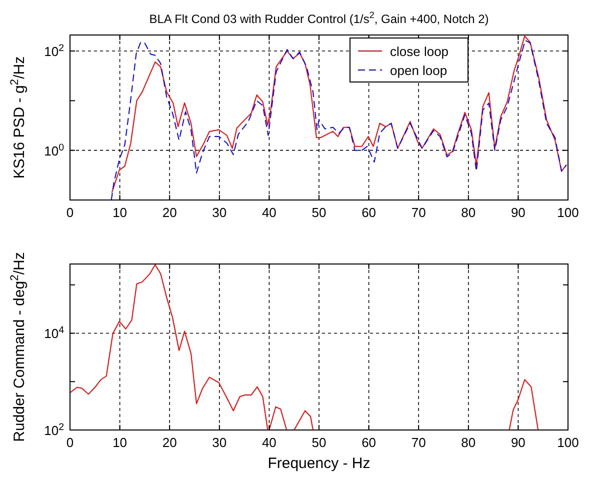 The width and height of the screenshot is (590, 479). What do you see at coordinates (419, 51) in the screenshot?
I see `legend-label: close loop` at bounding box center [419, 51].